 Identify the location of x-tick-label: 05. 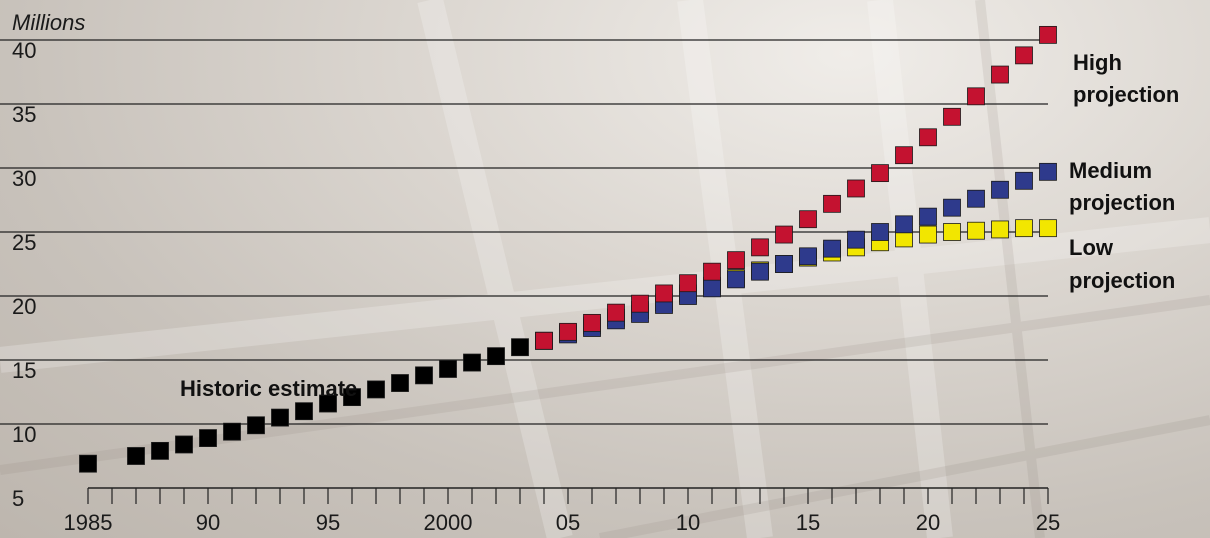
(568, 522).